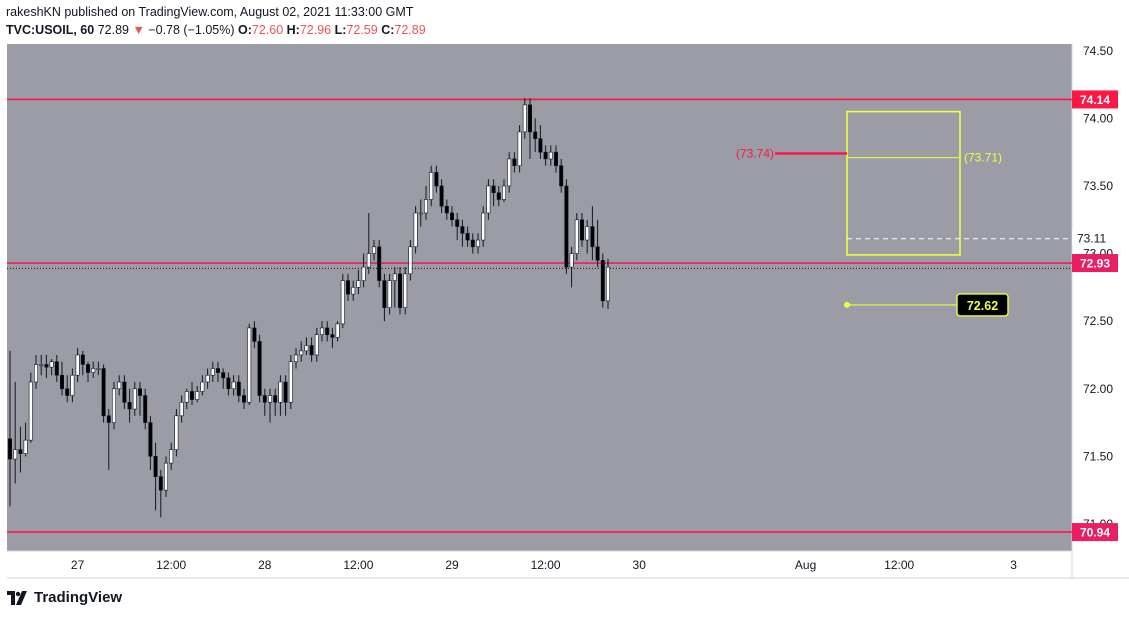 The image size is (1129, 617). What do you see at coordinates (244, 30) in the screenshot?
I see `open-label: O:` at bounding box center [244, 30].